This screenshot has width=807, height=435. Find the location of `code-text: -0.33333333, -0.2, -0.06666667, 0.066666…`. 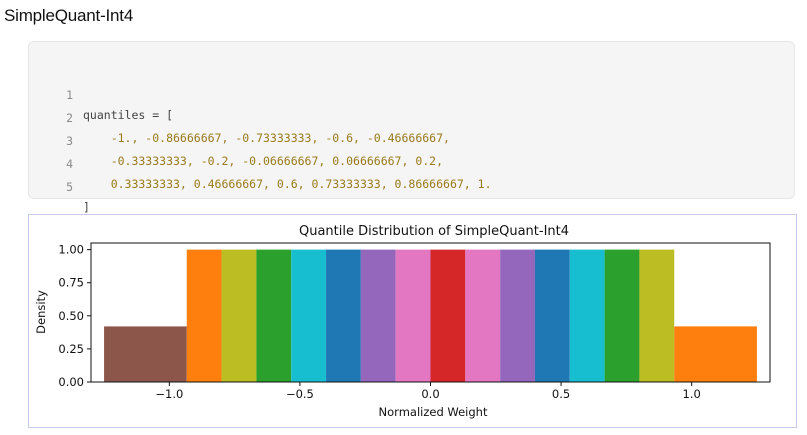

code-text: -0.33333333, -0.2, -0.06666667, 0.066666… is located at coordinates (263, 161).